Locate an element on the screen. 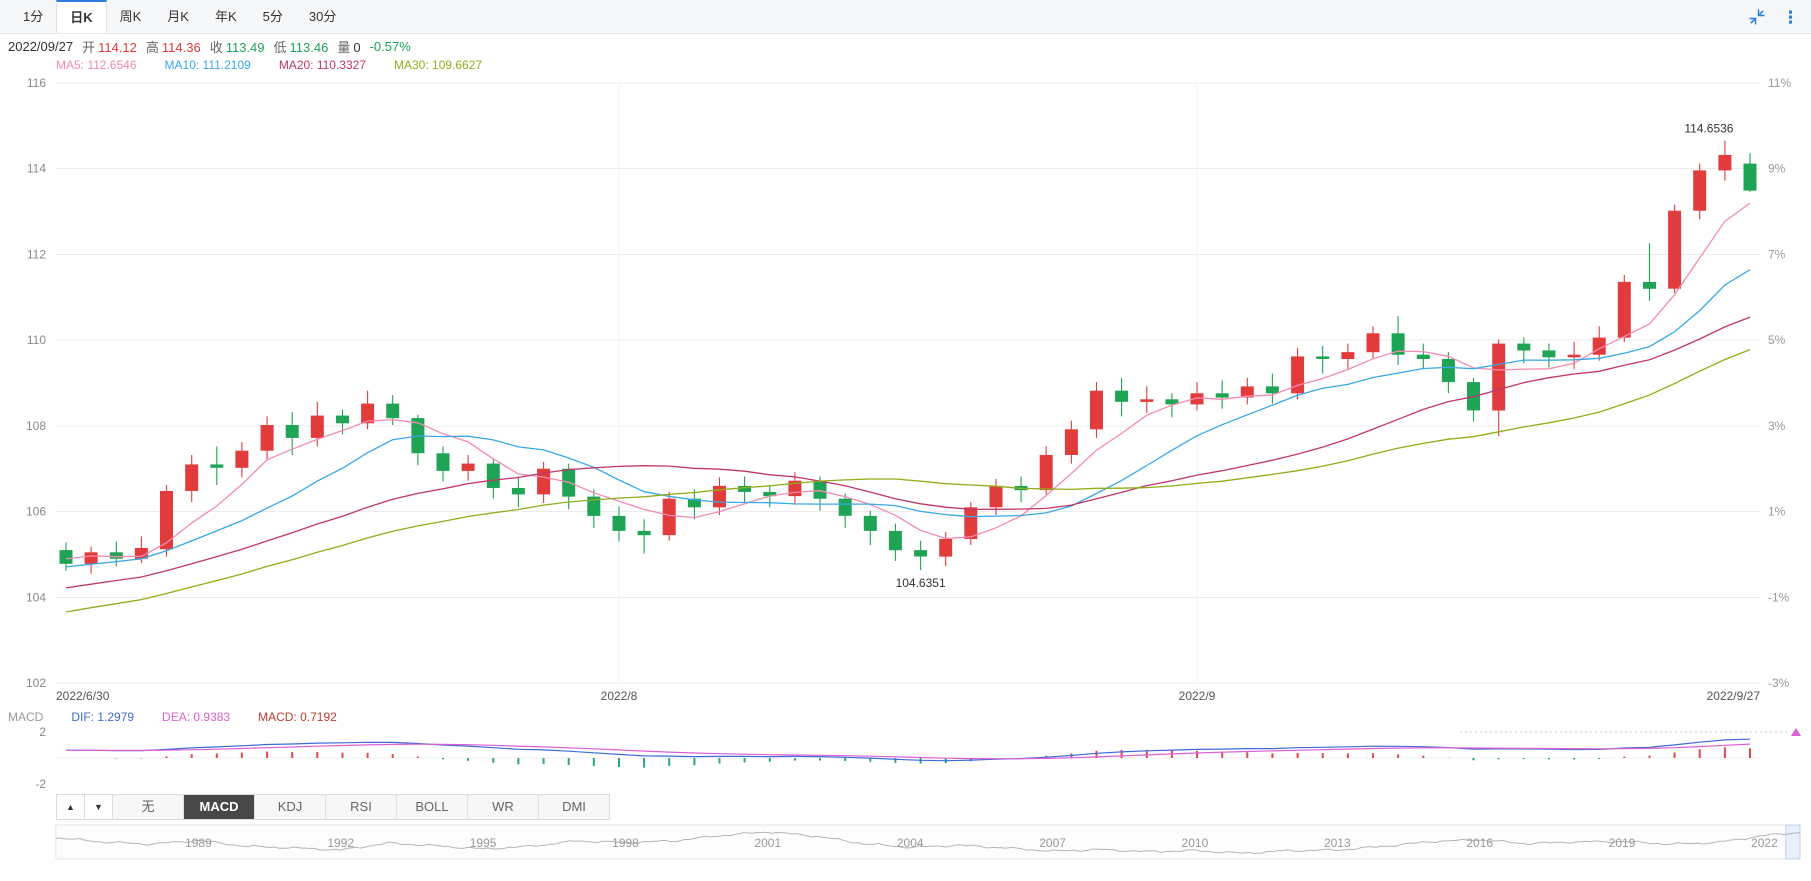 The image size is (1811, 881). indicator-tab-macd: MACD is located at coordinates (219, 807).